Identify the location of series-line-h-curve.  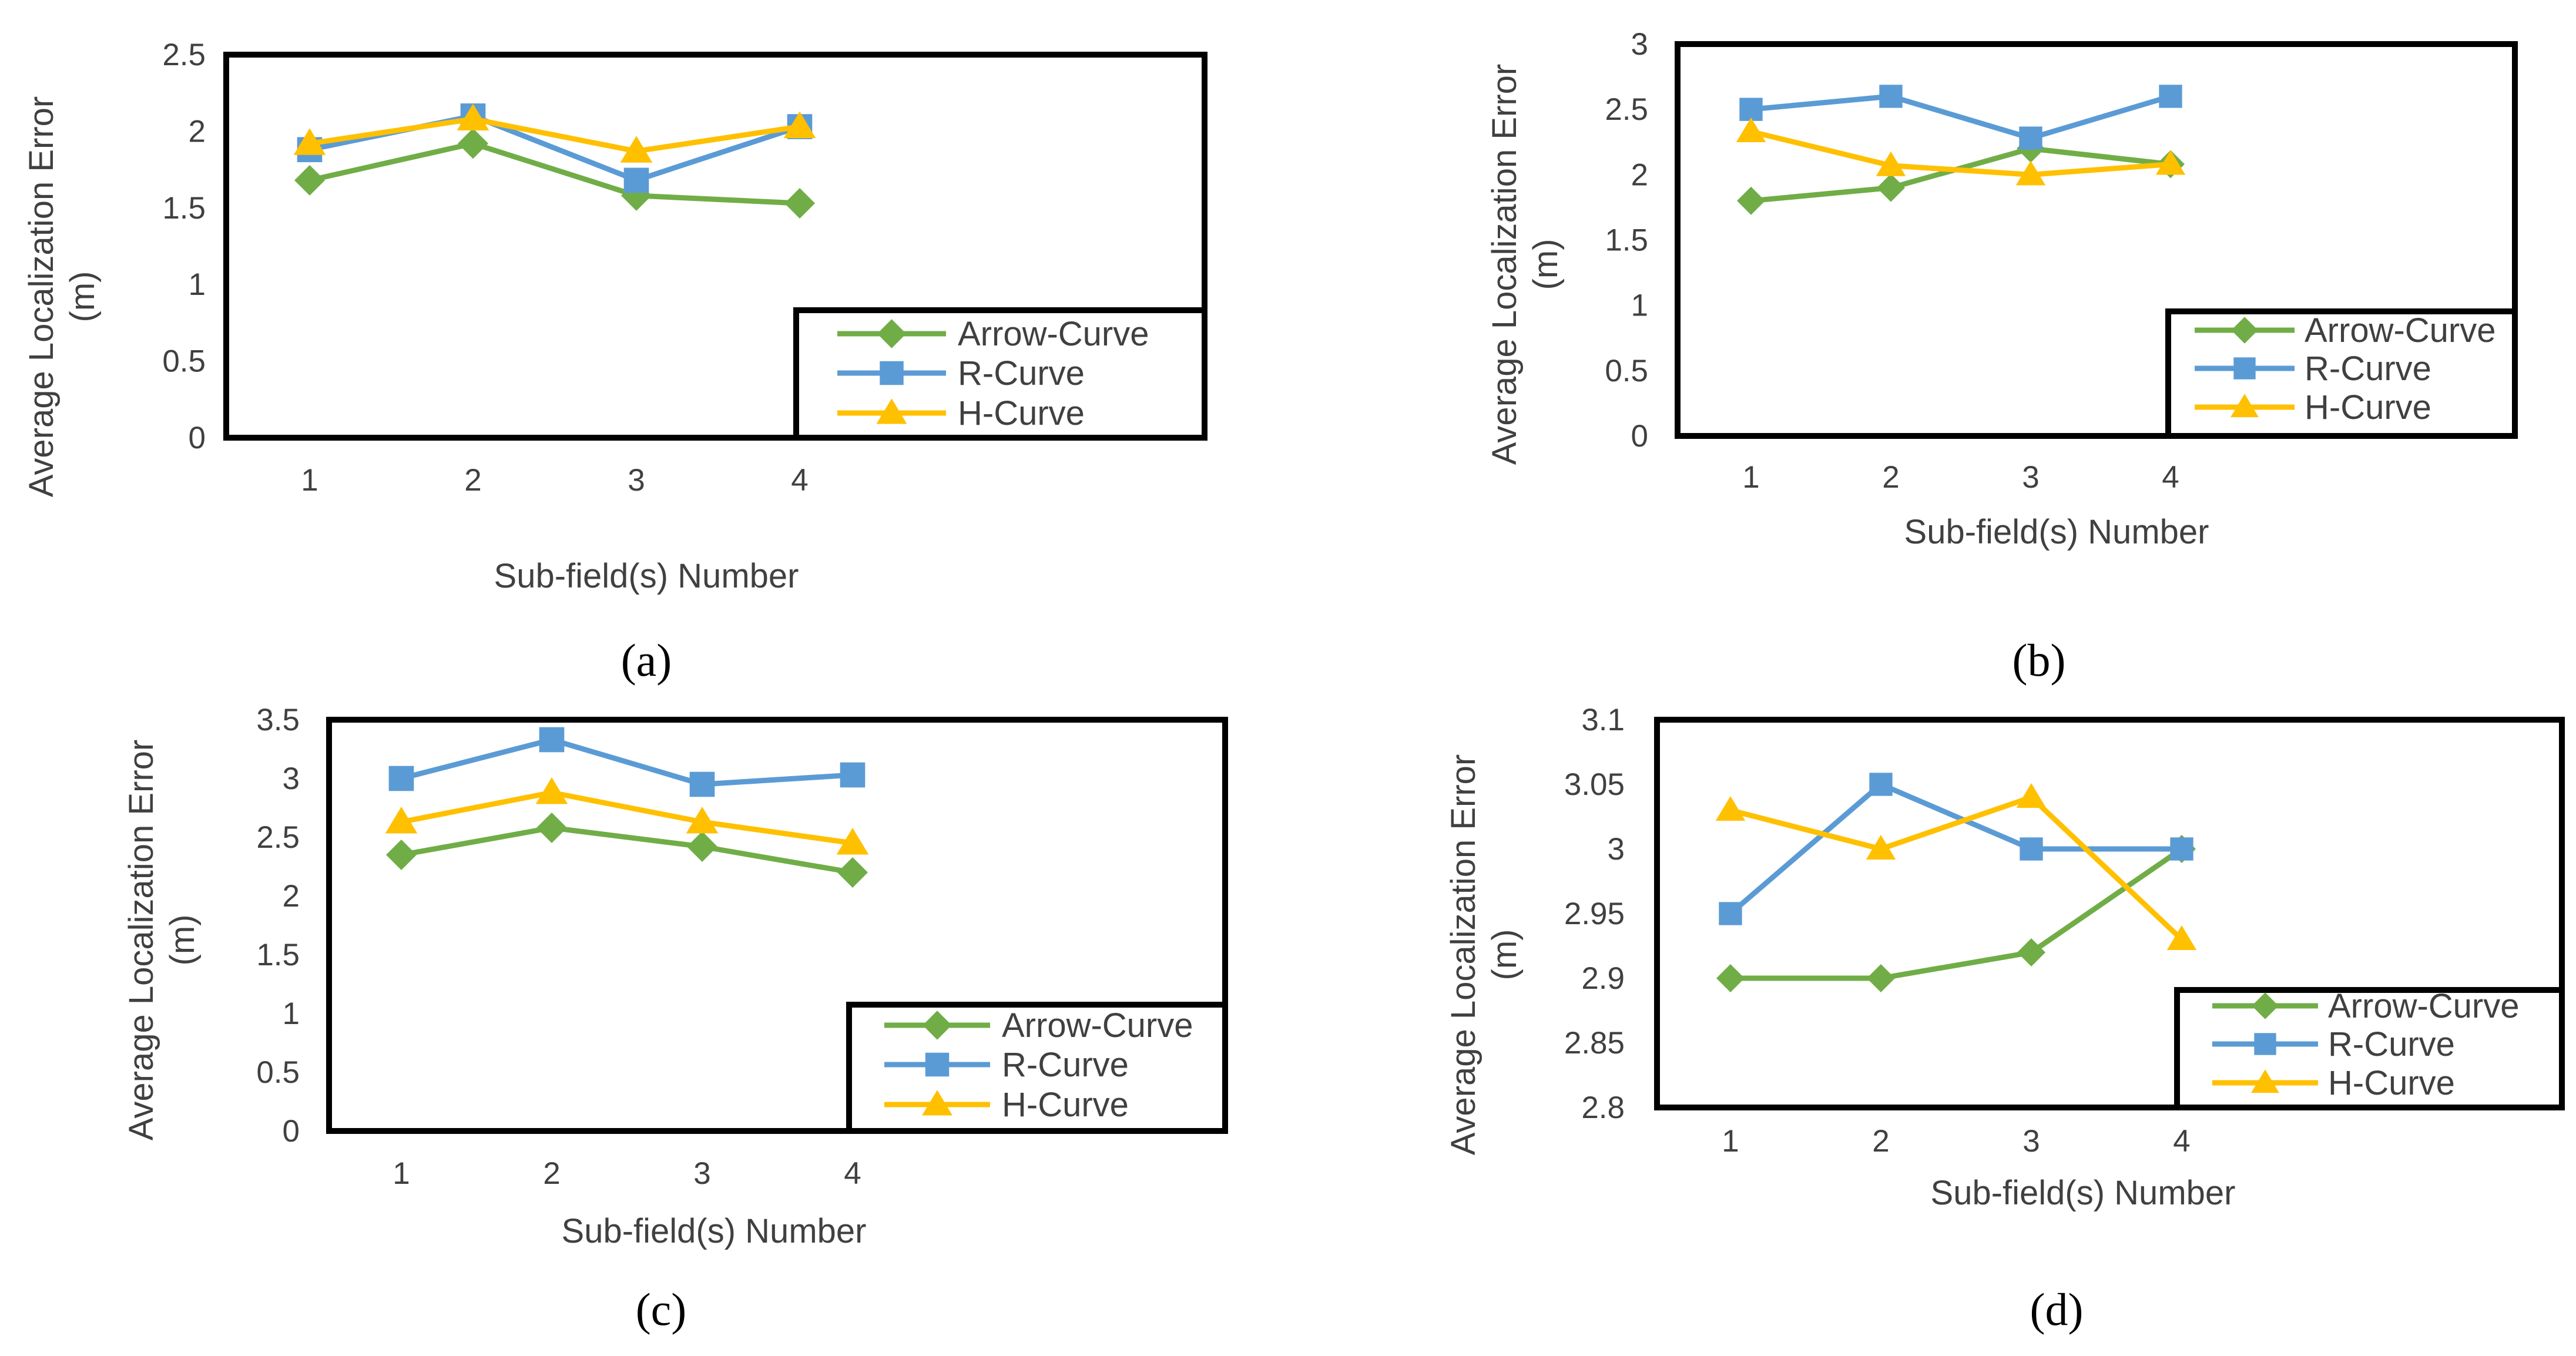
(1957, 868).